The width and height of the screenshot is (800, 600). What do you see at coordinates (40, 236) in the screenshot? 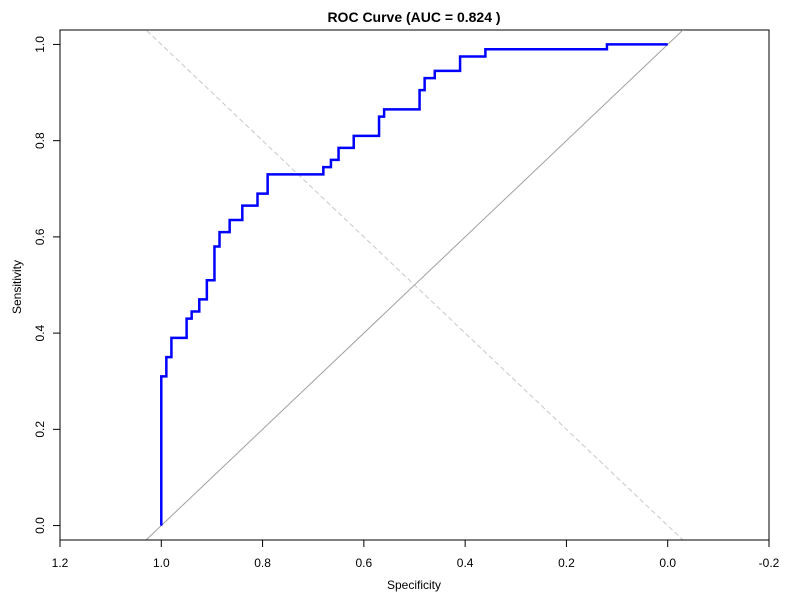
I see `y-tick-label: 0.6` at bounding box center [40, 236].